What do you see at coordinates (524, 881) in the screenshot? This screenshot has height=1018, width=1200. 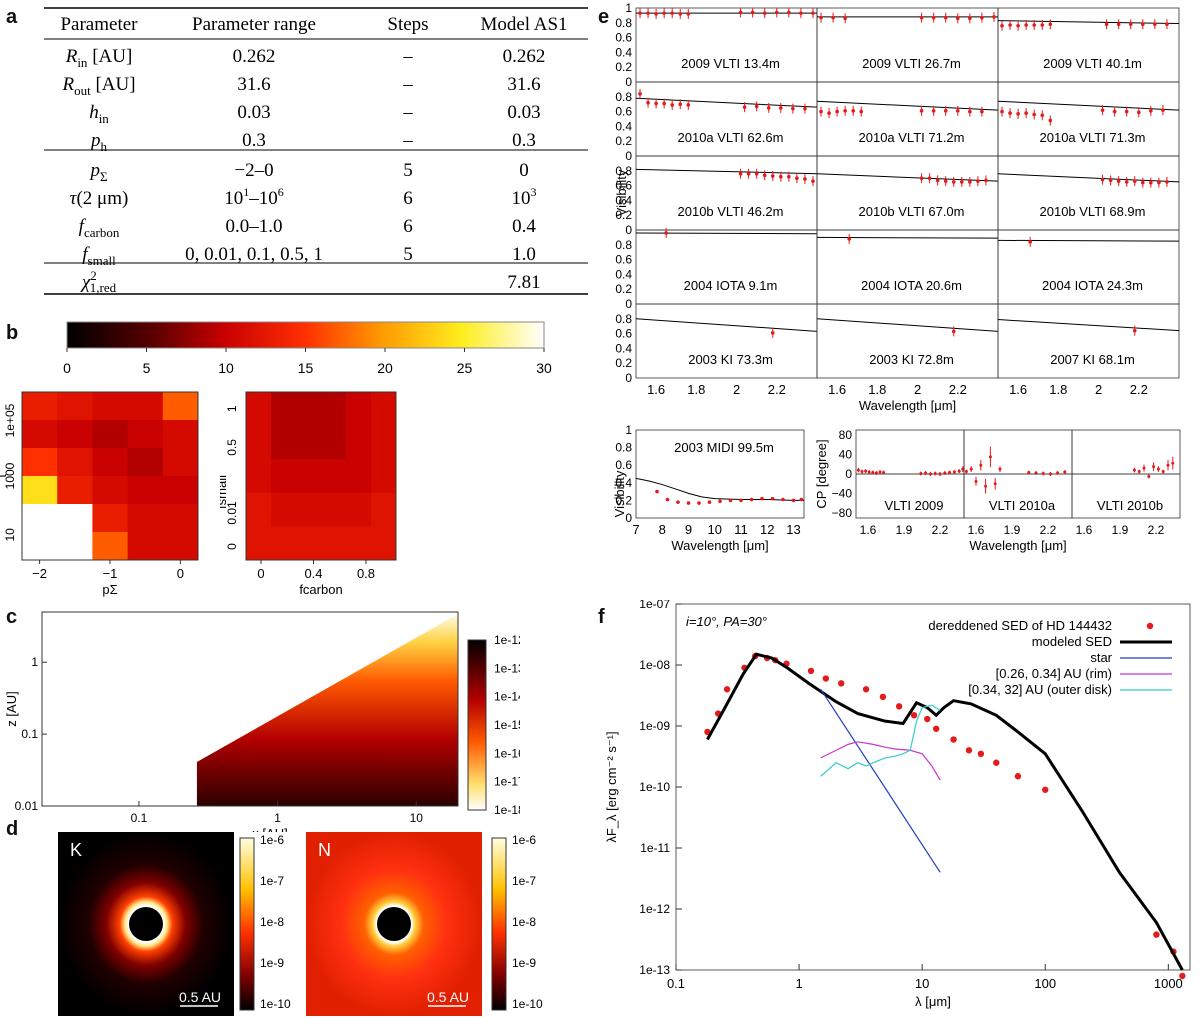 I see `colorbar-label: 1e-7` at bounding box center [524, 881].